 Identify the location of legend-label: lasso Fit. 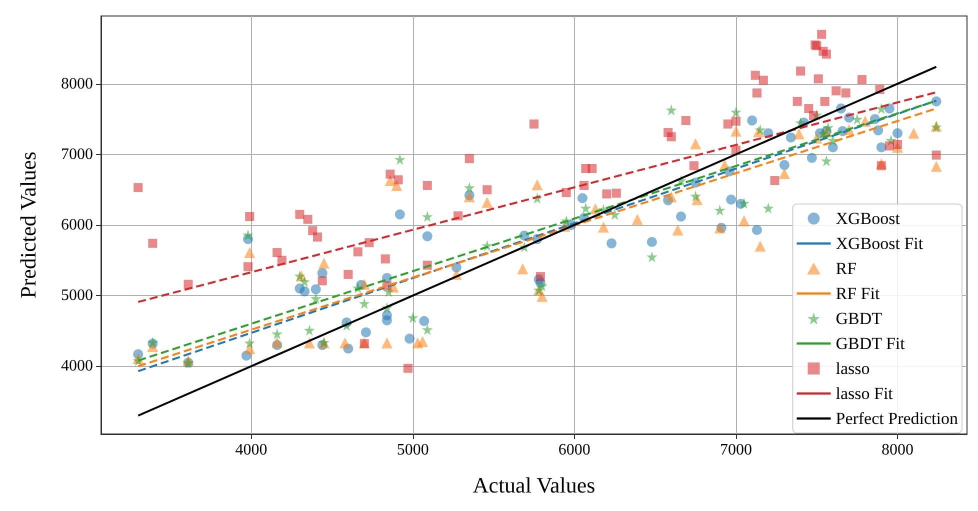
(865, 393).